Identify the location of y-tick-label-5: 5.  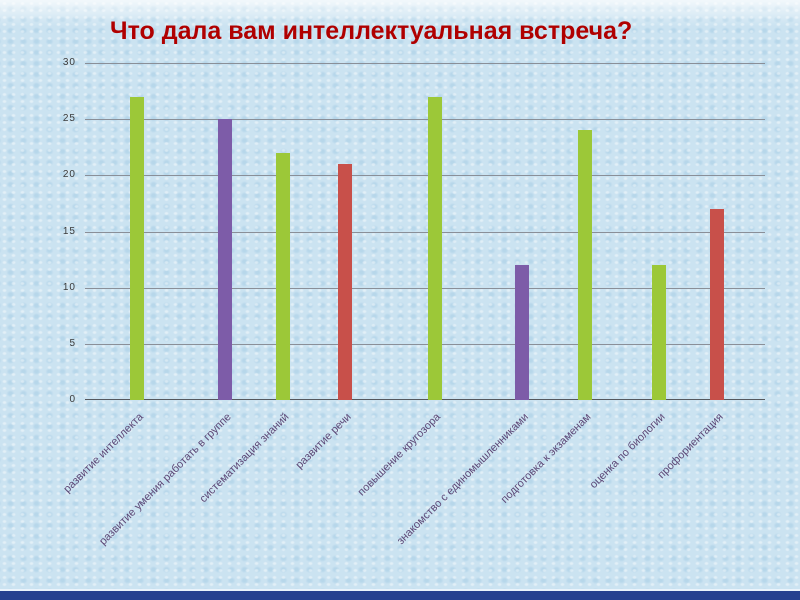
(72, 343).